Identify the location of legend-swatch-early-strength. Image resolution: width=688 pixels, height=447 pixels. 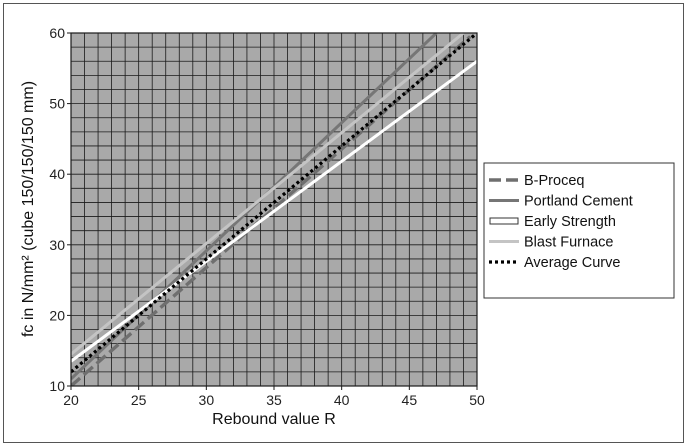
(504, 221).